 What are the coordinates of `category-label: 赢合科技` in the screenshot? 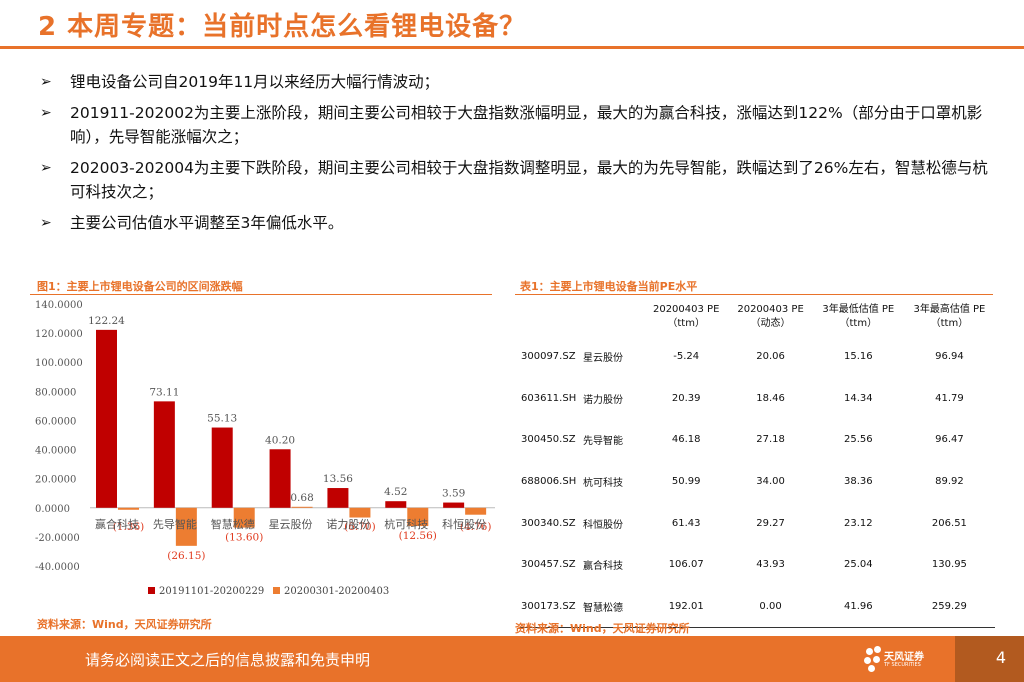 It's located at (117, 524).